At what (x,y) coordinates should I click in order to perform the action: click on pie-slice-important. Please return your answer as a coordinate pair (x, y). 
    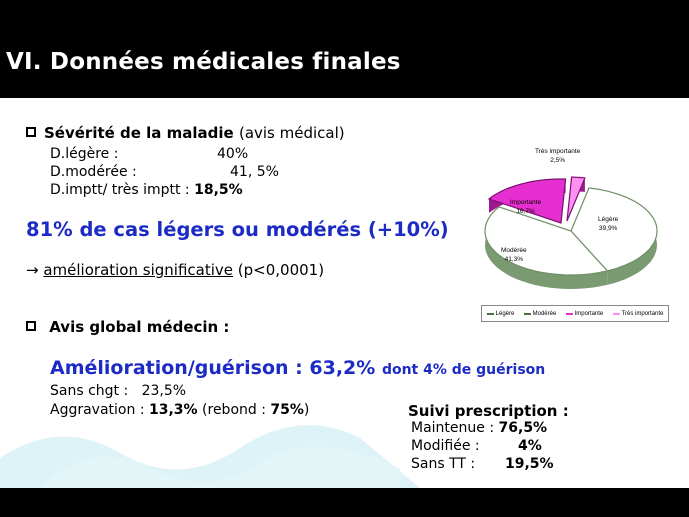
    Looking at the image, I should click on (527, 201).